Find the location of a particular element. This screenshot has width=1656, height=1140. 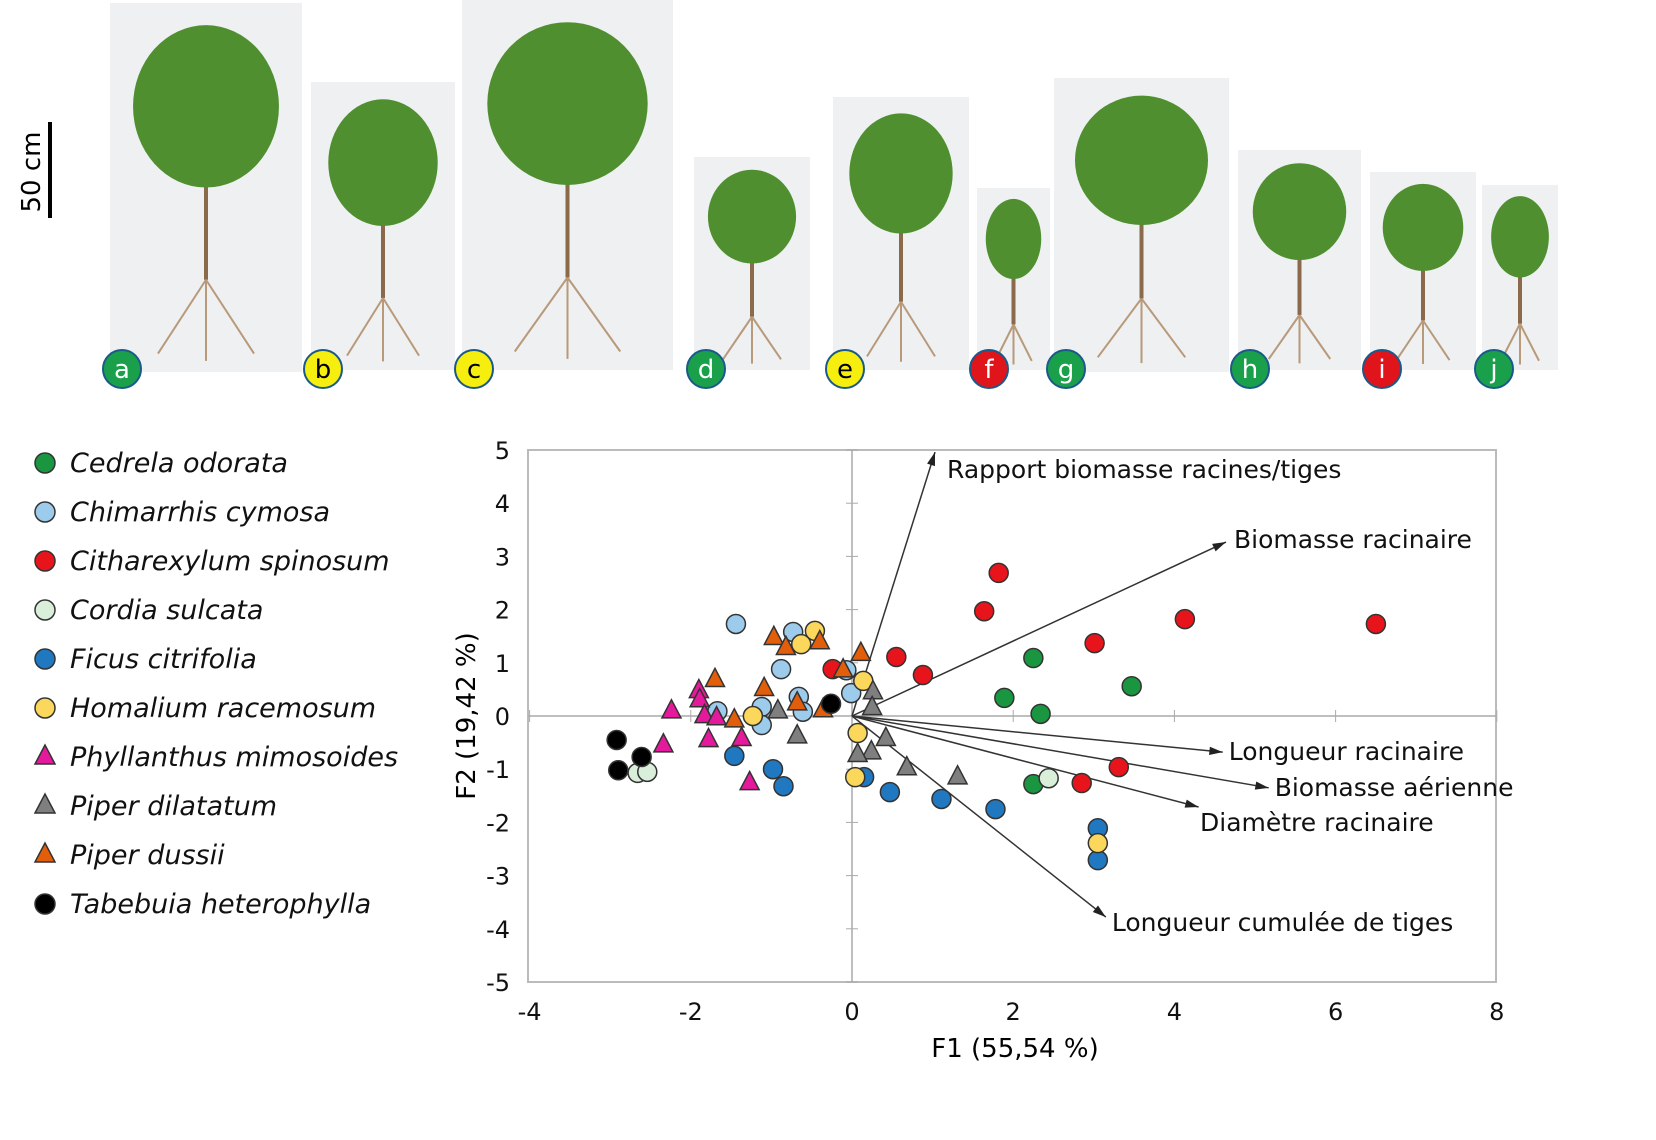

vector-label: Biomasse racinaire is located at coordinates (1353, 539).